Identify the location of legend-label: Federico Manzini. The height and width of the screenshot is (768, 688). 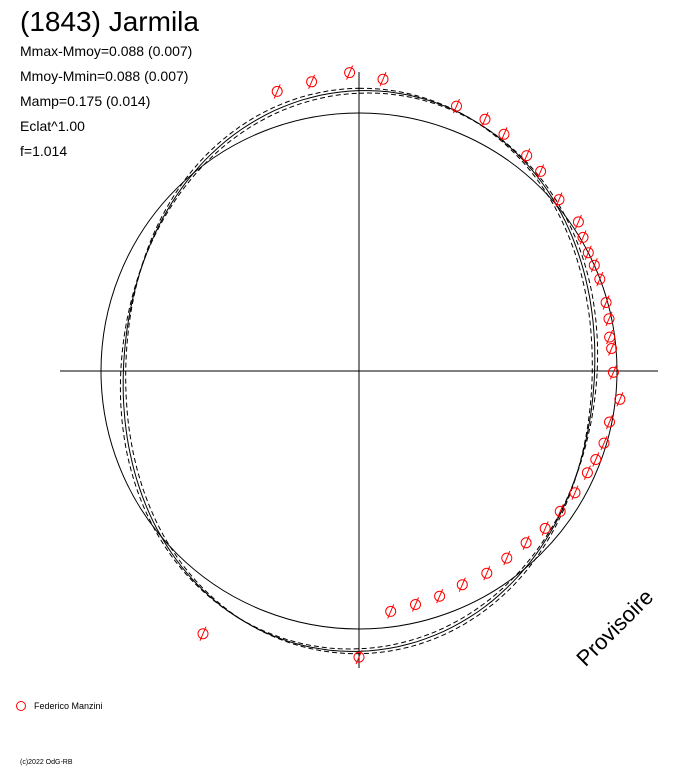
(68, 706).